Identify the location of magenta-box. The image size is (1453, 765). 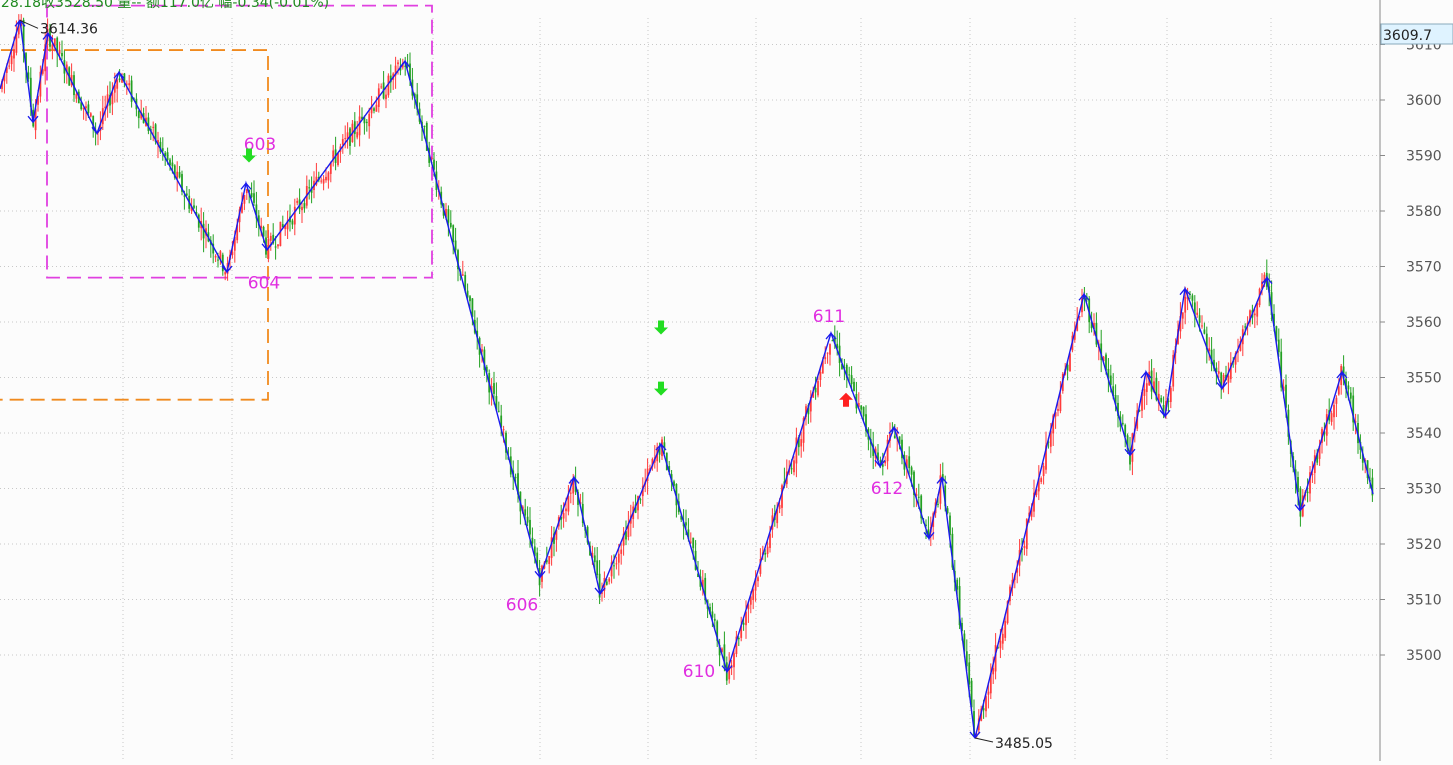
(239, 141).